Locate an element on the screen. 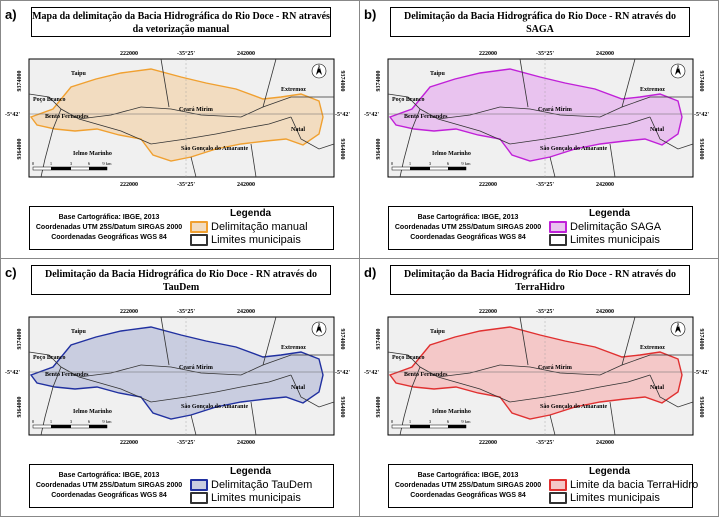 The width and height of the screenshot is (719, 517). panel-label: b) is located at coordinates (370, 14).